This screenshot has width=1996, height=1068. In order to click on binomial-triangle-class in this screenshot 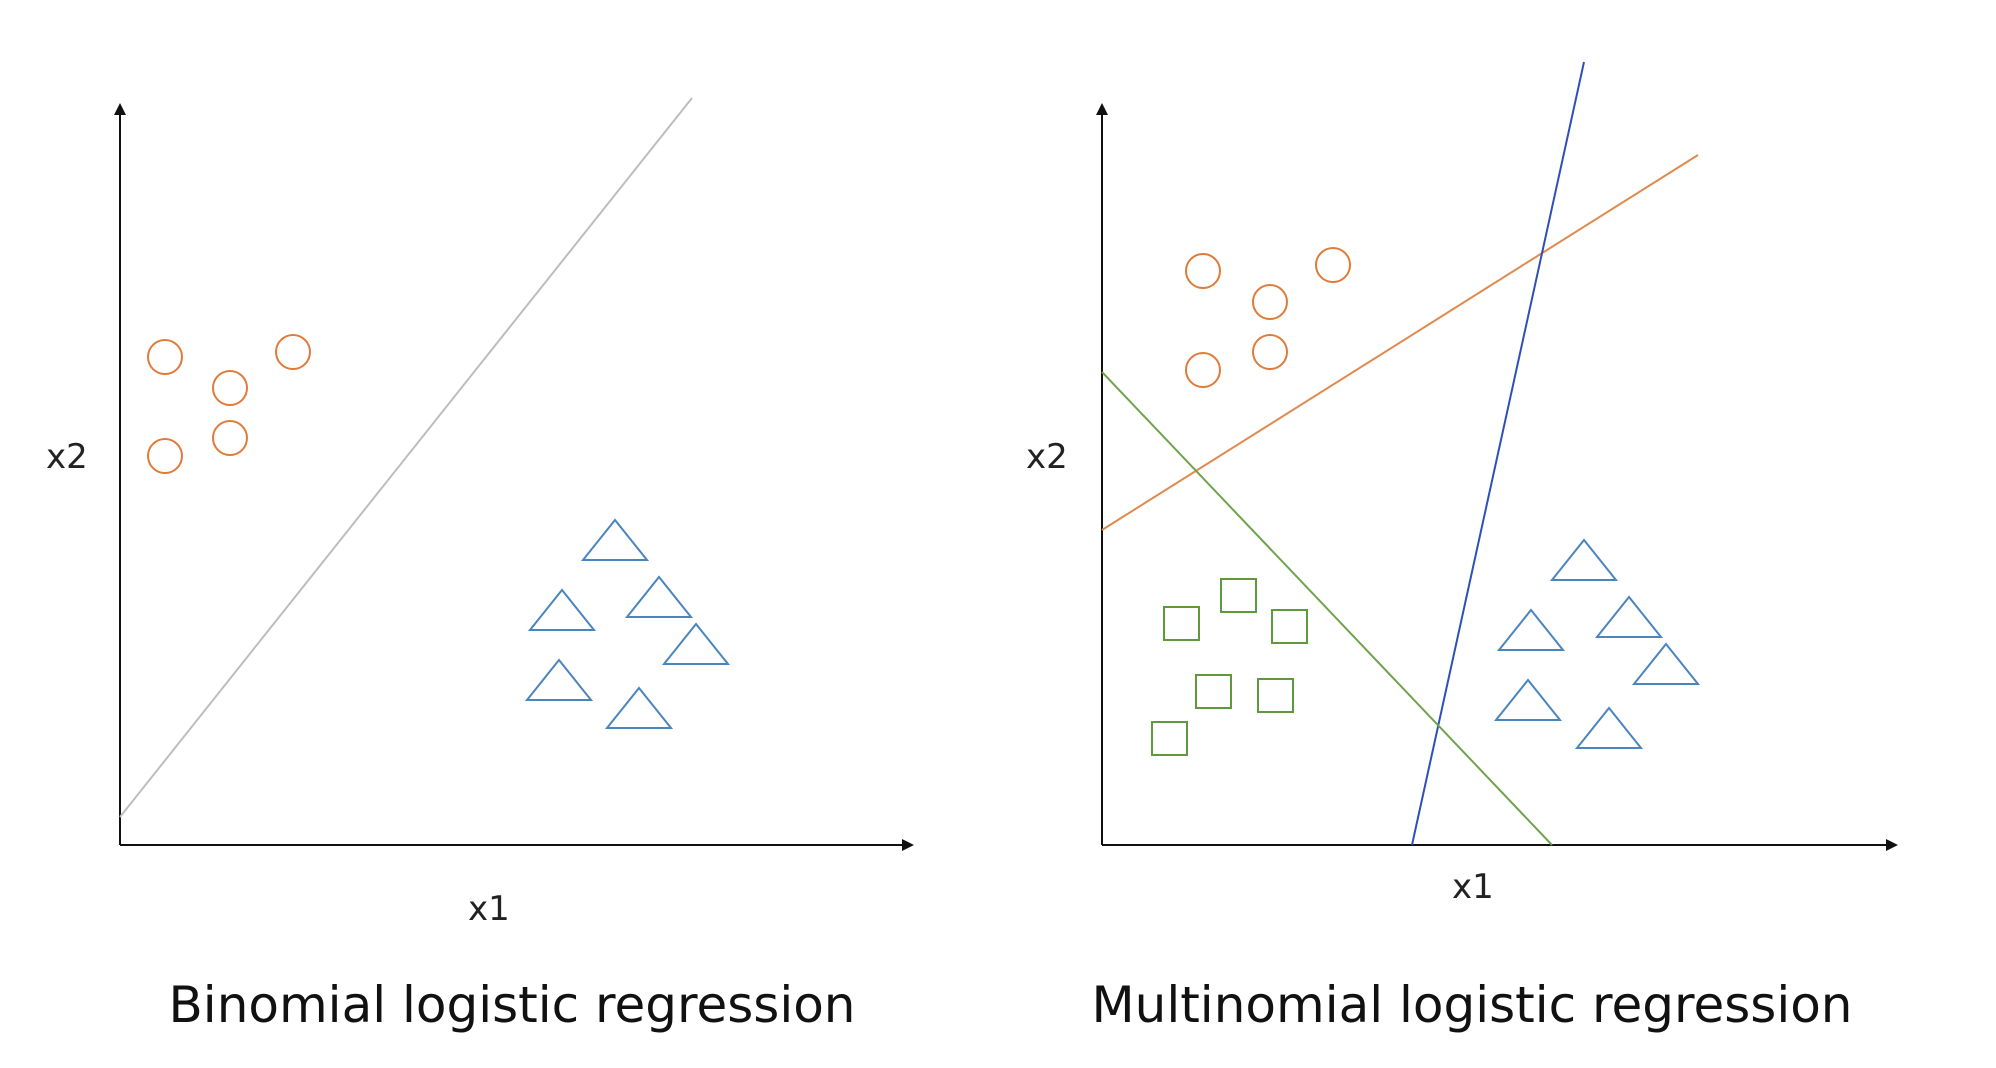, I will do `click(627, 623)`.